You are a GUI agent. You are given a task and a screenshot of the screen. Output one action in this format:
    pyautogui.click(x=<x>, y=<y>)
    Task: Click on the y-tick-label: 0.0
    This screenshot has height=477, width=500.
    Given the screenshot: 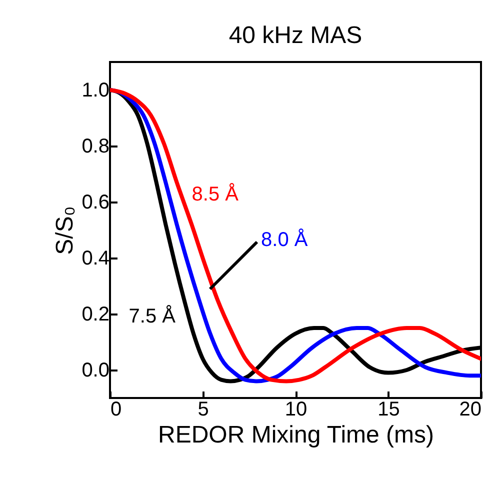 What is the action you would take?
    pyautogui.click(x=96, y=371)
    